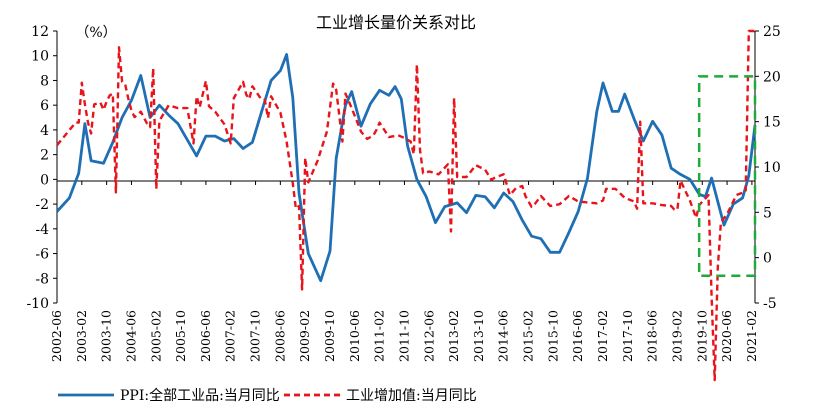 This screenshot has height=420, width=832. Describe the element at coordinates (81, 336) in the screenshot. I see `x-tick-label: 2003-02` at that location.